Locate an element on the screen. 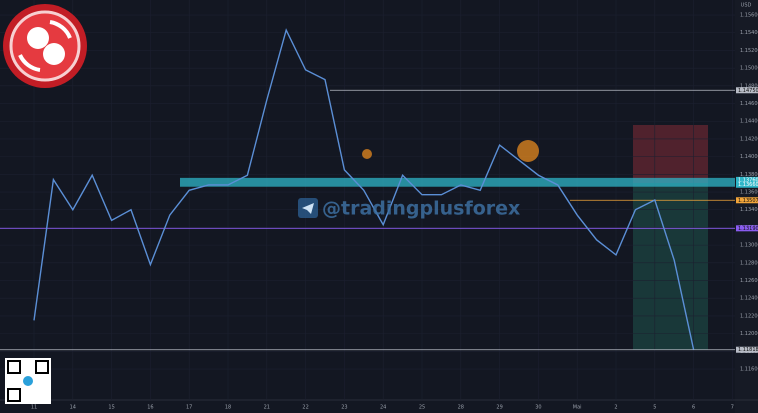 This screenshot has height=413, width=758. y-tick-label: 1.14200 is located at coordinates (749, 139).